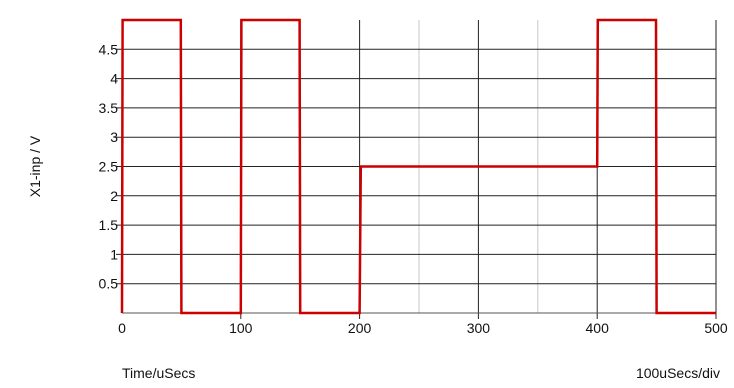 Image resolution: width=734 pixels, height=388 pixels. I want to click on y-tick-label: 4.5, so click(109, 49).